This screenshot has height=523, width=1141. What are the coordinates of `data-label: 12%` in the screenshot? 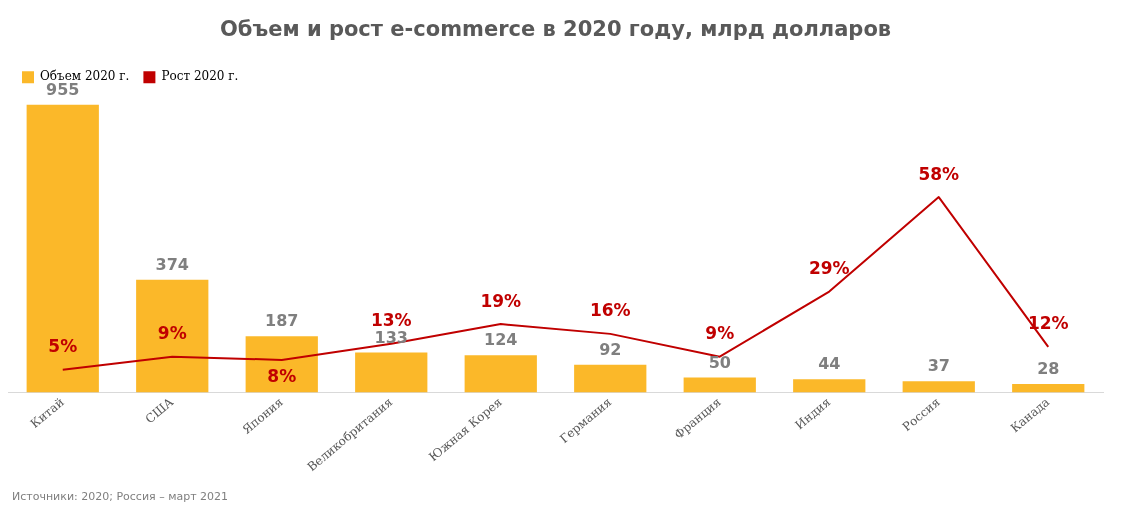 It's located at (1048, 323).